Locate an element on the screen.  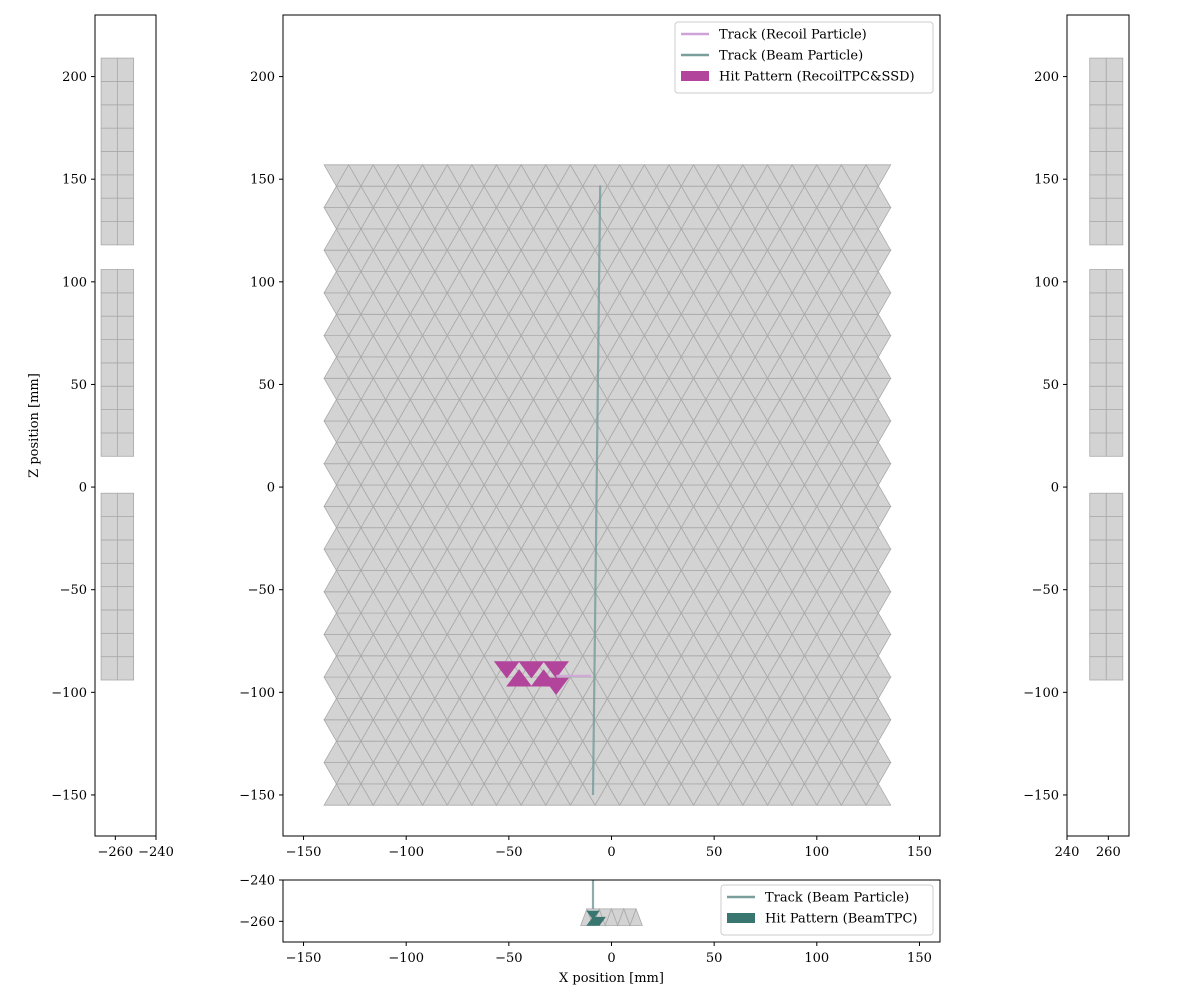
legend-frame is located at coordinates (827, 910).